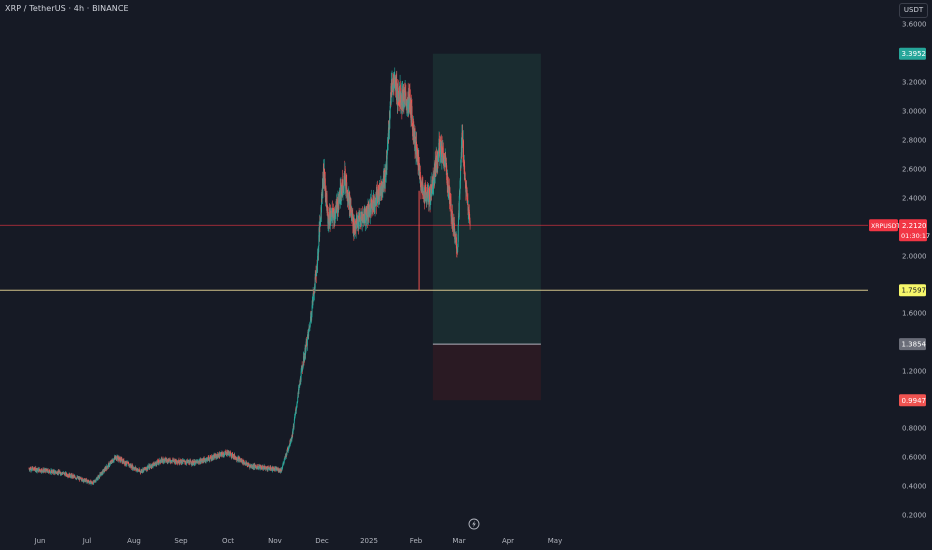  Describe the element at coordinates (914, 141) in the screenshot. I see `y-tick-label: 2.8000` at that location.